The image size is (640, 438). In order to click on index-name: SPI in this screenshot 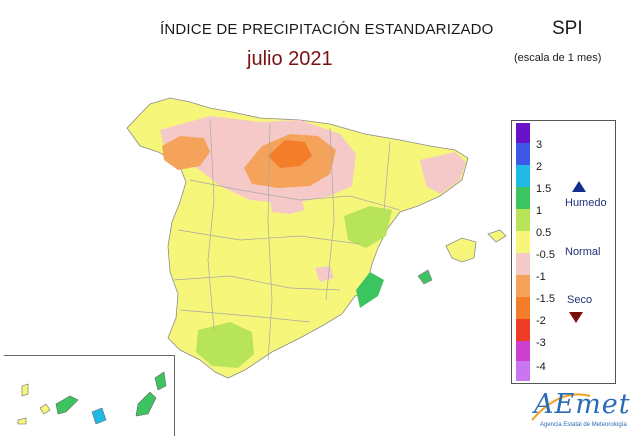, I will do `click(567, 28)`.